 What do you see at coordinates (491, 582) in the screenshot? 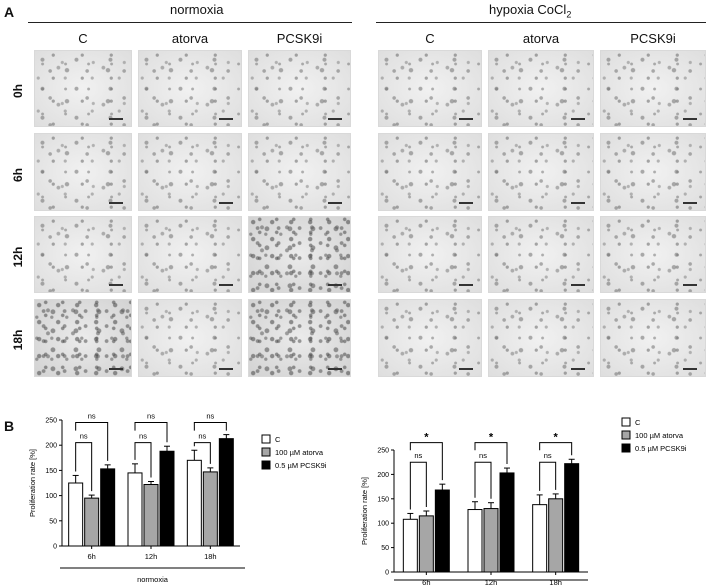
I see `hypoxia-chart-x-tick-label: 12h` at bounding box center [491, 582].